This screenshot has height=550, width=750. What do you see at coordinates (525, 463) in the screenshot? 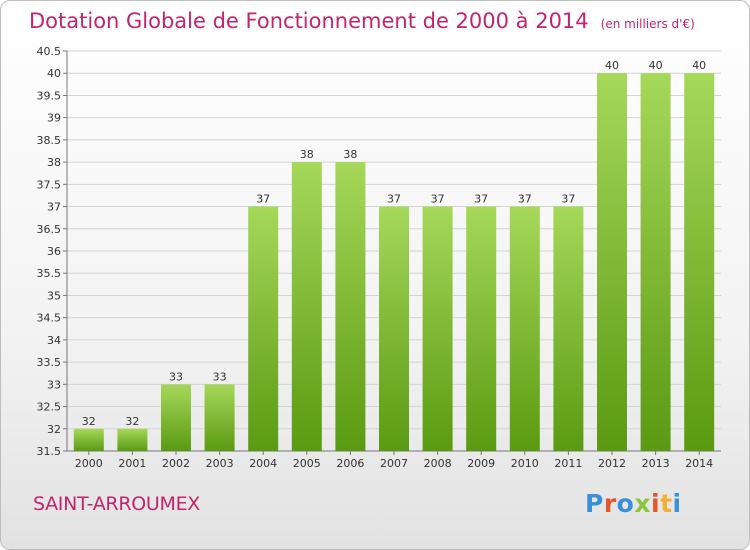
I see `x-tick-label: 2010` at bounding box center [525, 463].